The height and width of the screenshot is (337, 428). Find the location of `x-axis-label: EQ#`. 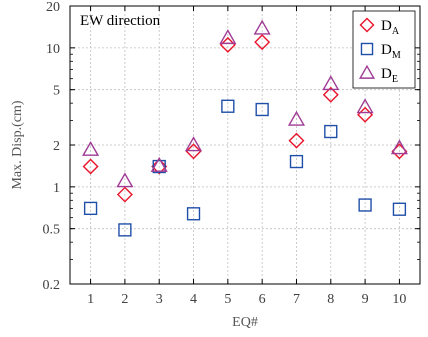

x-axis-label: EQ# is located at coordinates (245, 322).